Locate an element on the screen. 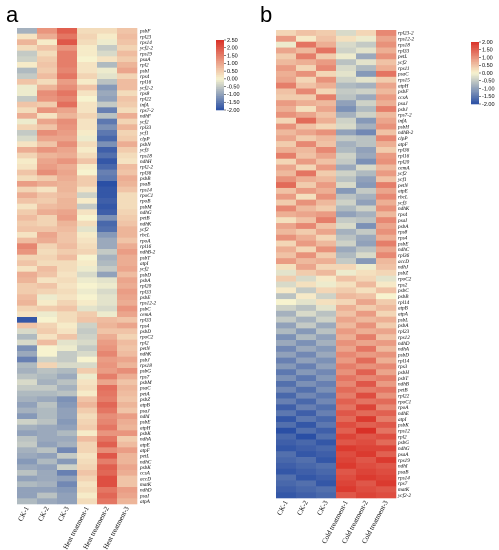 The height and width of the screenshot is (550, 499). colorbar: 2.00 1.501.00 0.50 0.00 -0.50-1.00 -1.50 -2.00 is located at coordinates (483, 74).